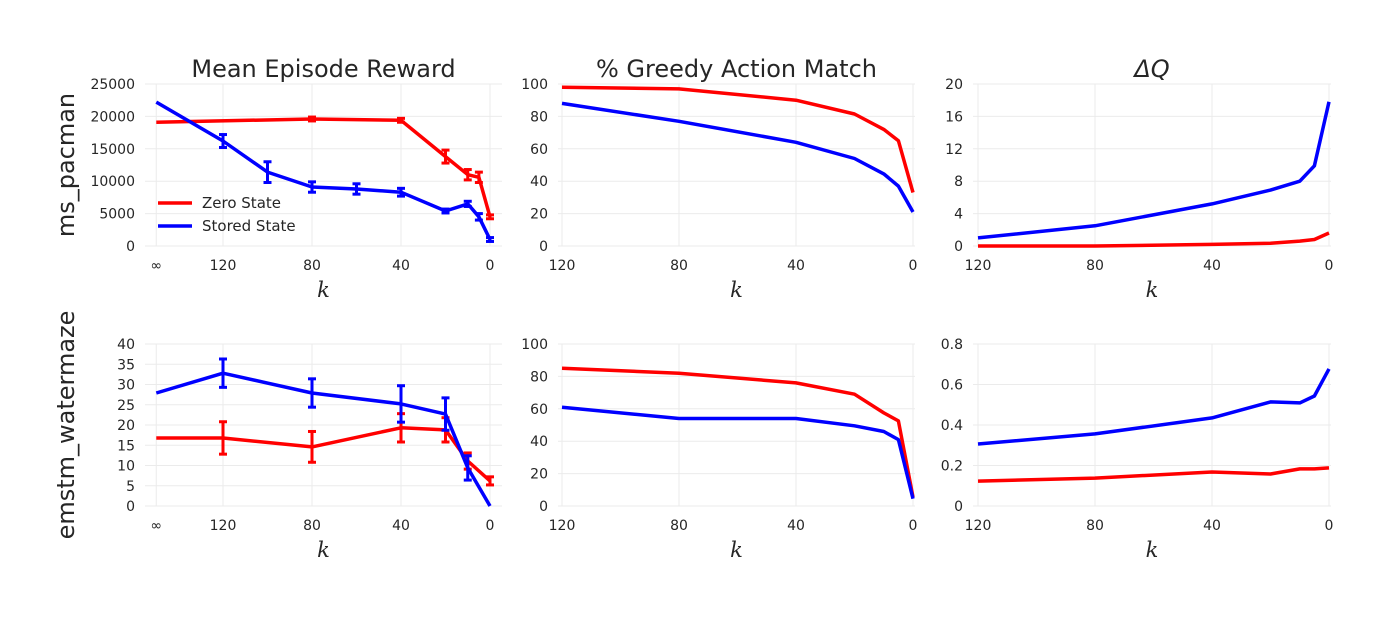 The image size is (1393, 622). Describe the element at coordinates (323, 69) in the screenshot. I see `panel-title: Mean Episode Reward` at that location.